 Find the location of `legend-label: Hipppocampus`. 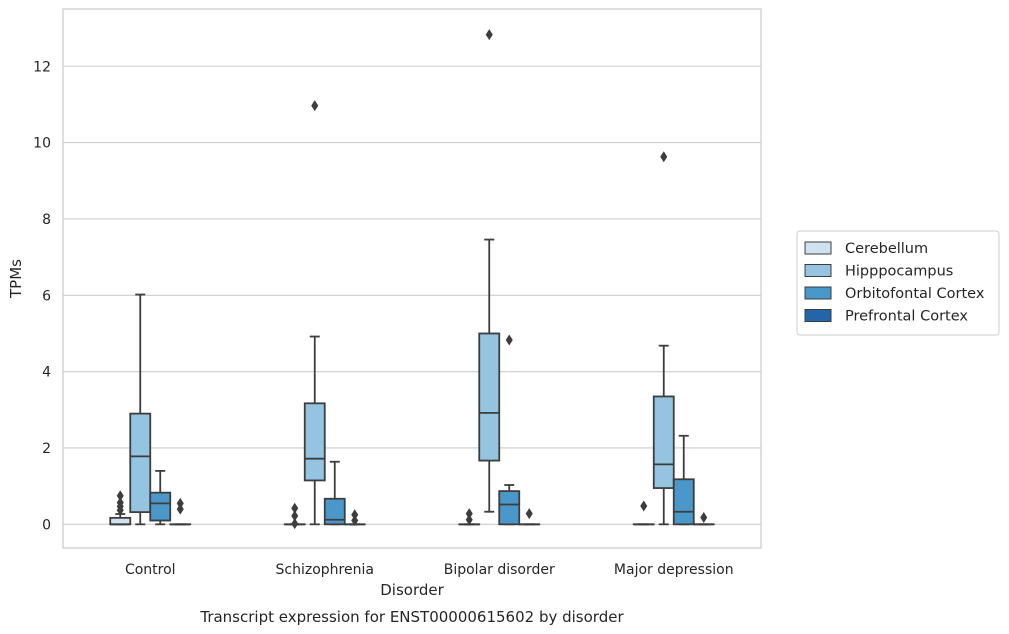

legend-label: Hipppocampus is located at coordinates (899, 272).